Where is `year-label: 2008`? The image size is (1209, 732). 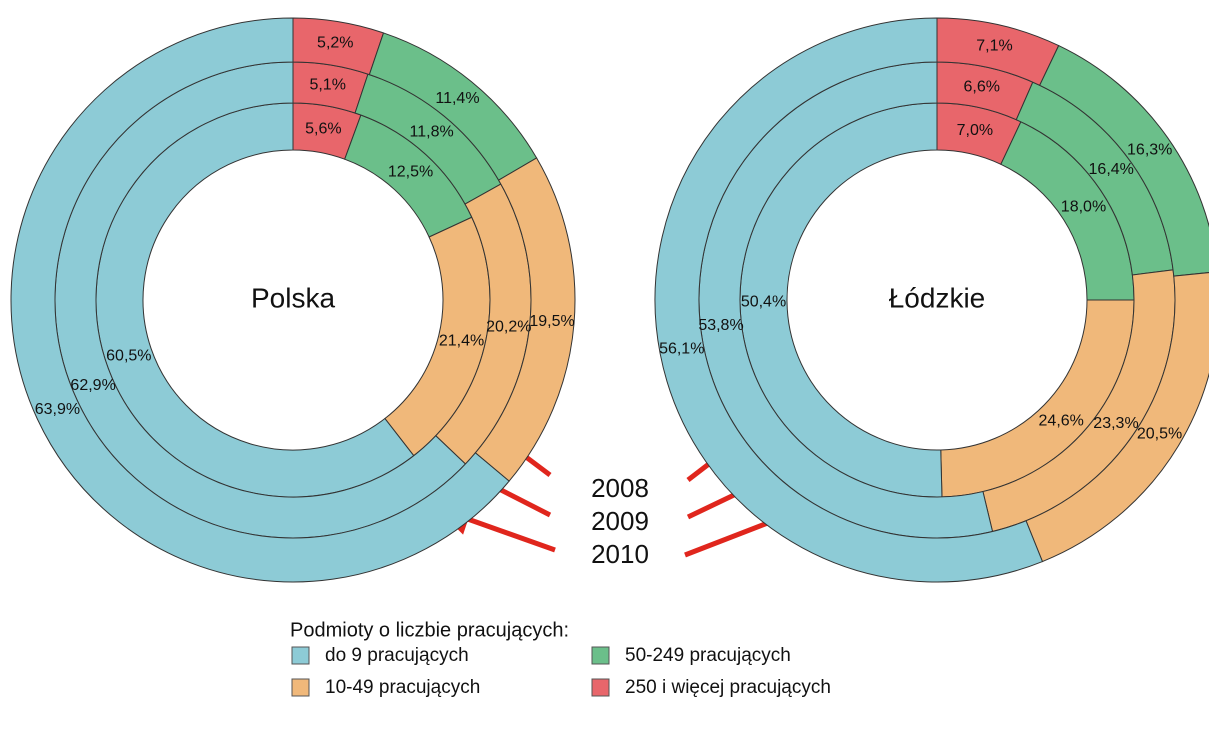
year-label: 2008 is located at coordinates (620, 488).